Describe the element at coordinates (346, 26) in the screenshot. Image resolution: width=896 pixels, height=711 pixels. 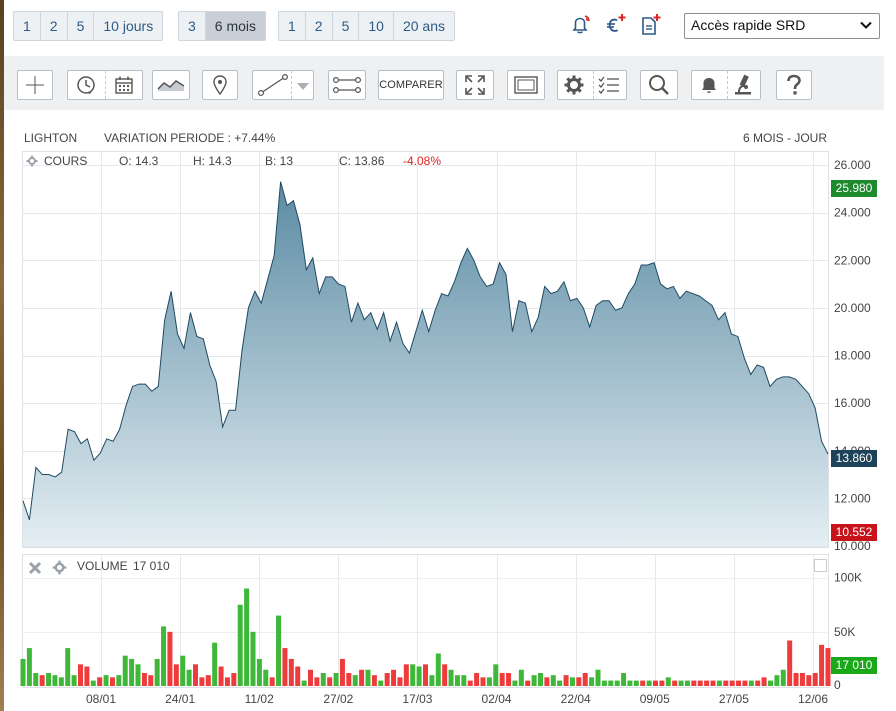
I see `period-button-years-2: 5` at that location.